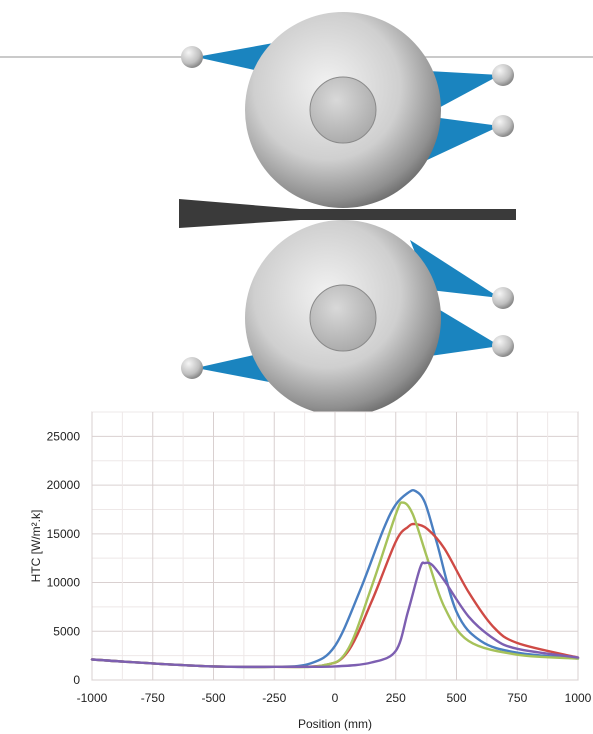 Image resolution: width=593 pixels, height=734 pixels. Describe the element at coordinates (76, 680) in the screenshot. I see `y-tick-label: 0` at that location.